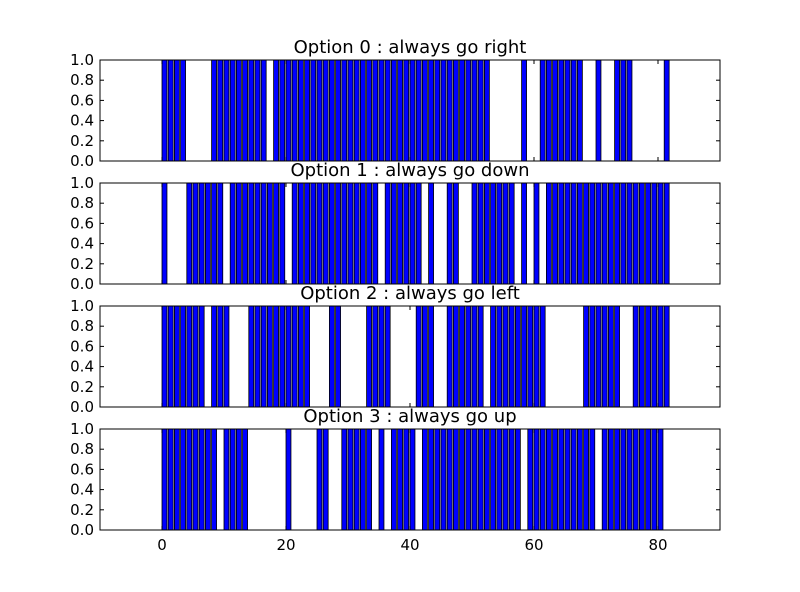  I want to click on y-tick-label: 0.6, so click(82, 346).